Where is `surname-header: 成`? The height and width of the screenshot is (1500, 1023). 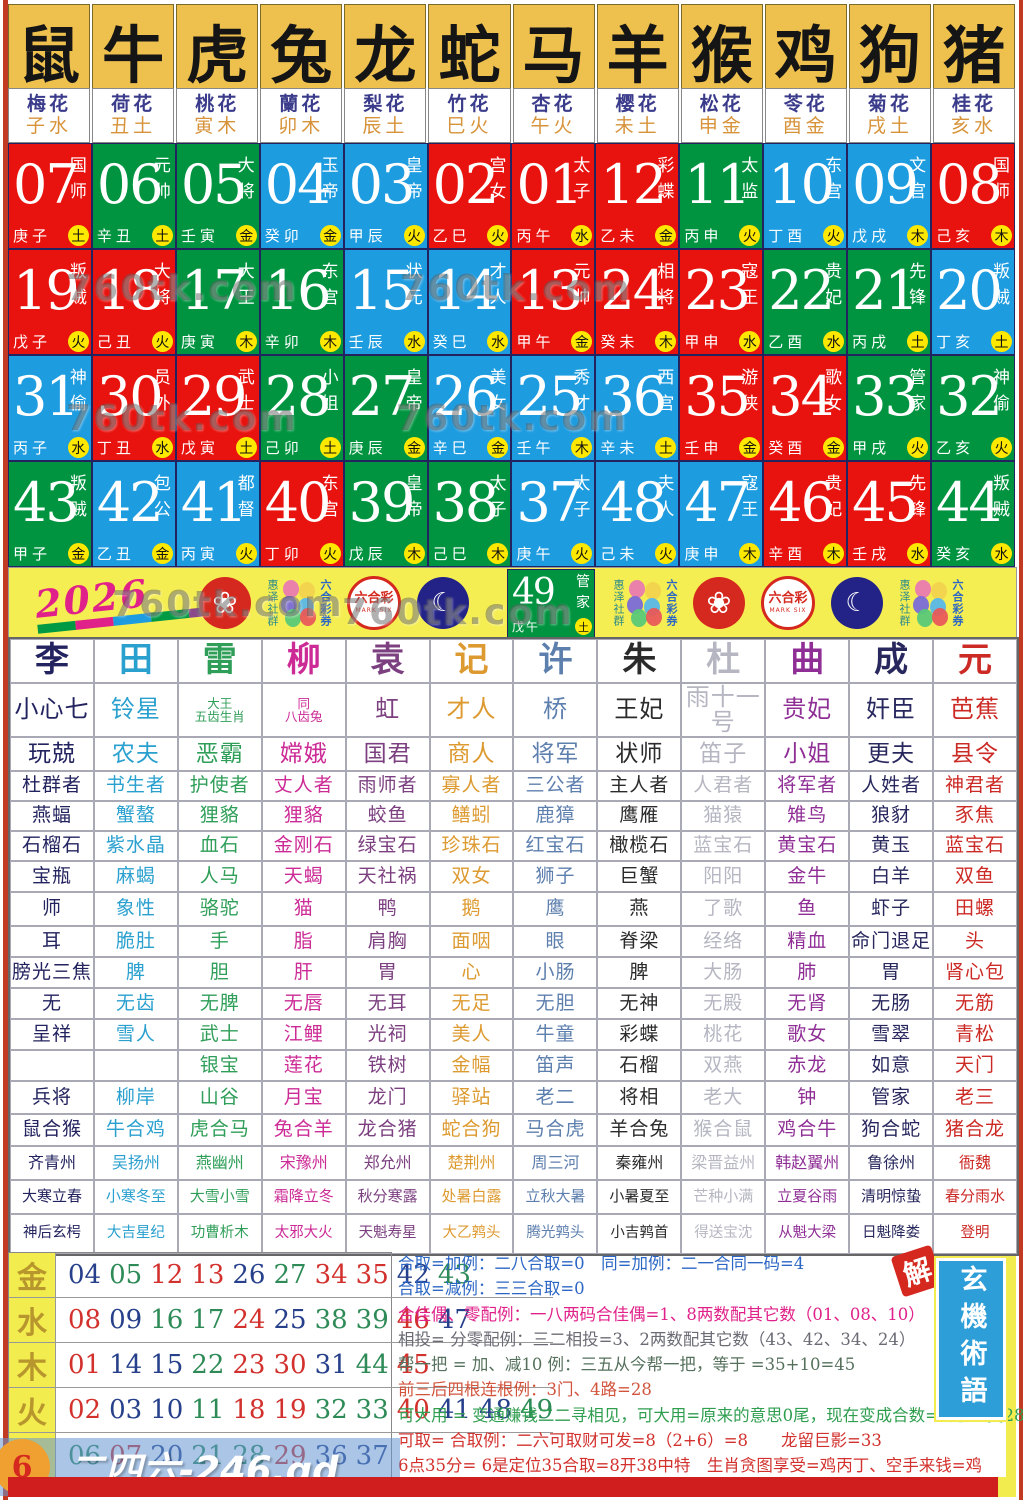
surname-header: 成 is located at coordinates (891, 661).